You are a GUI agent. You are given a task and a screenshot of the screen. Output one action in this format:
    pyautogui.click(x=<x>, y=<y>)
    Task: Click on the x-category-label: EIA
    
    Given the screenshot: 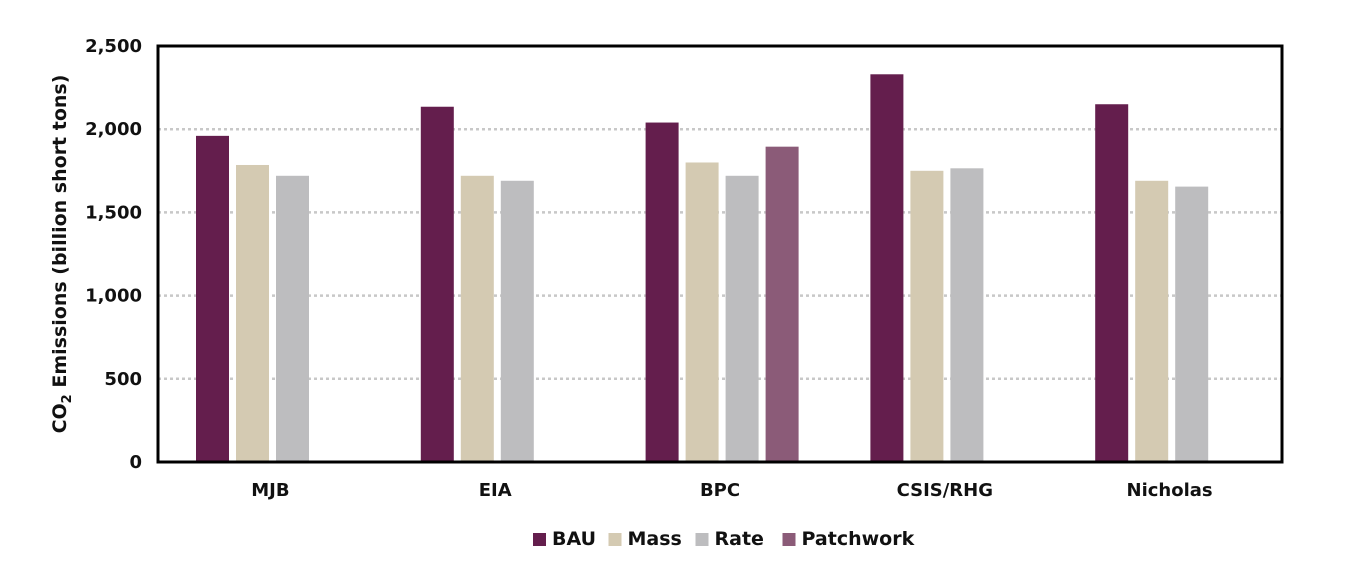 What is the action you would take?
    pyautogui.click(x=495, y=490)
    